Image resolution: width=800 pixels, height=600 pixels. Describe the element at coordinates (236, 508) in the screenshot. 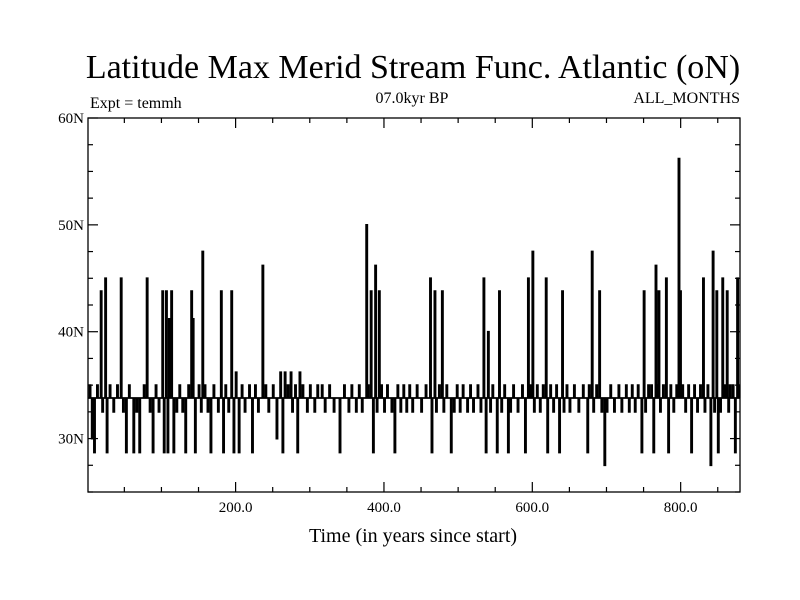

I see `x-tick-label: 200.0` at that location.